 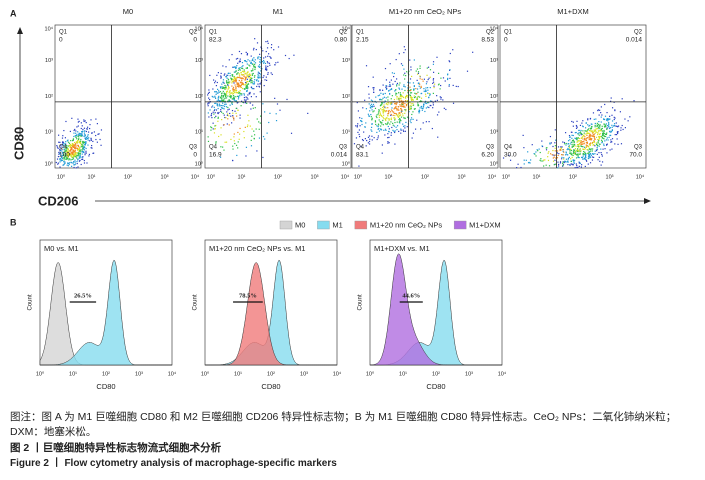 What do you see at coordinates (199, 163) in the screenshot?
I see `y-tick-label: 10⁰` at bounding box center [199, 163].